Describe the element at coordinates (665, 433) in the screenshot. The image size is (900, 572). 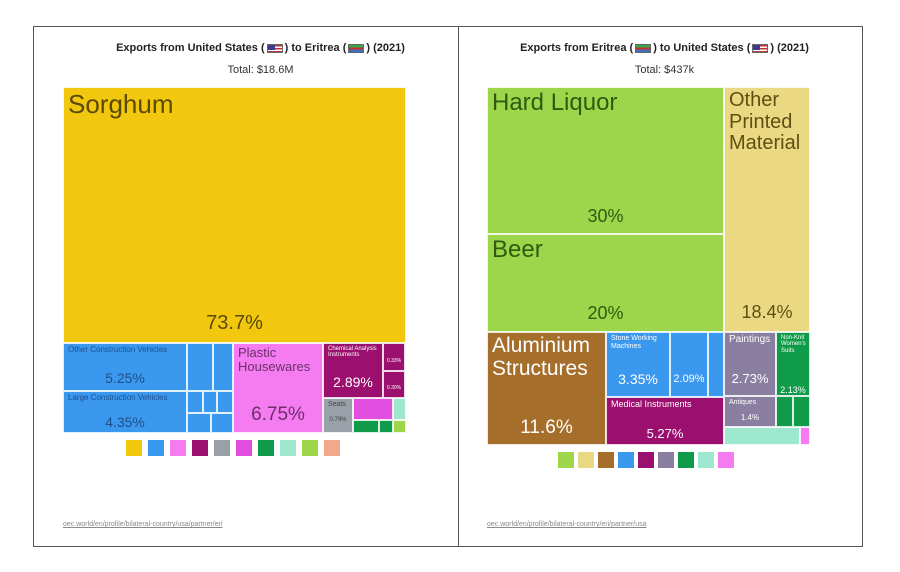
I see `tile-percent: 5.27%` at that location.